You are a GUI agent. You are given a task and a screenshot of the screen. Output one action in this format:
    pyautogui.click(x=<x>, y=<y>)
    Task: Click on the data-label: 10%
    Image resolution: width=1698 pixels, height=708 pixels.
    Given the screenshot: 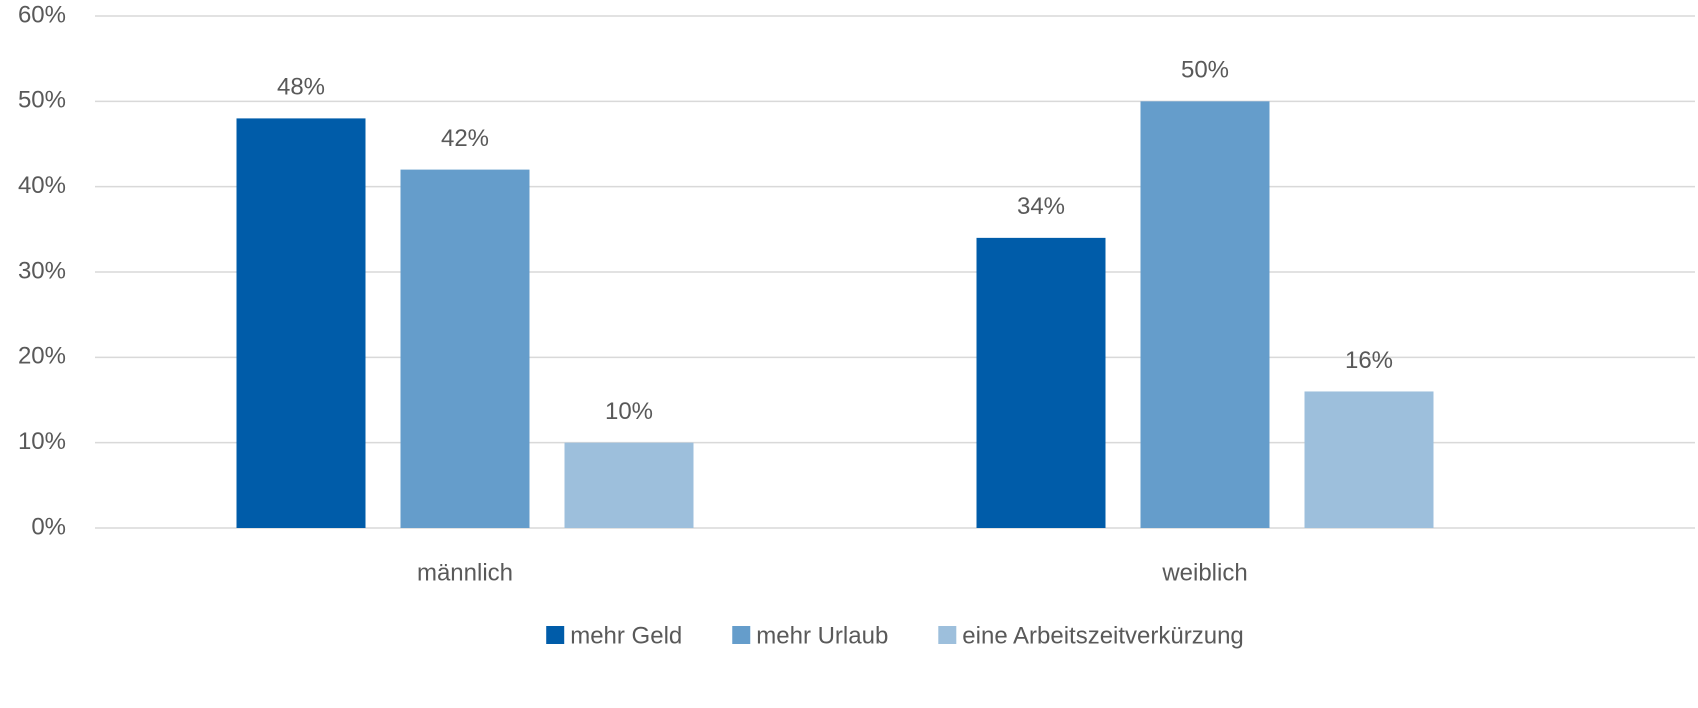 What is the action you would take?
    pyautogui.click(x=629, y=411)
    